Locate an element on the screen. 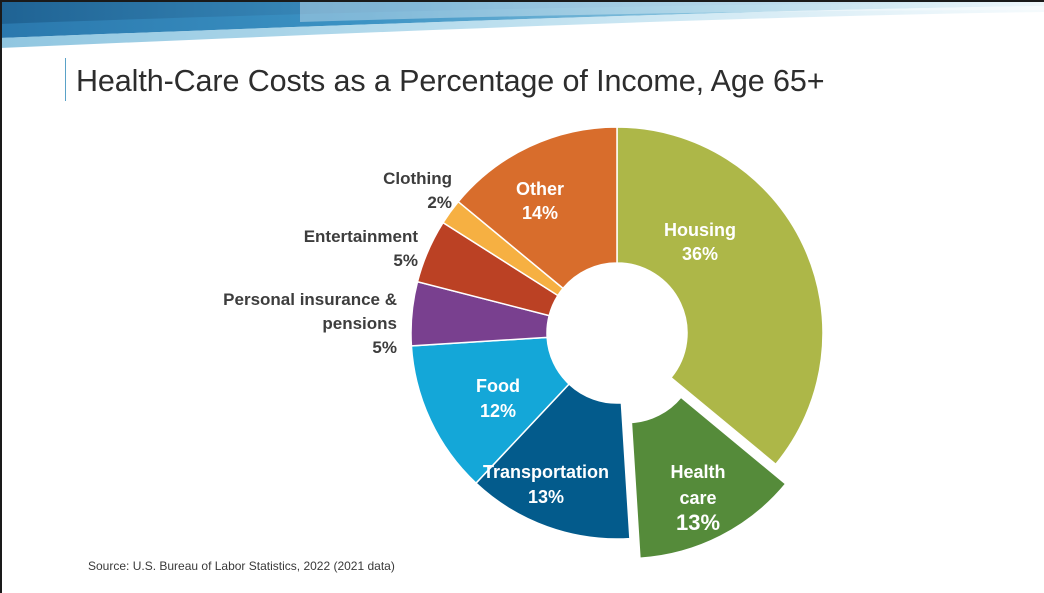 Image resolution: width=1044 pixels, height=593 pixels. slice-value-entertainment: 5% is located at coordinates (405, 260).